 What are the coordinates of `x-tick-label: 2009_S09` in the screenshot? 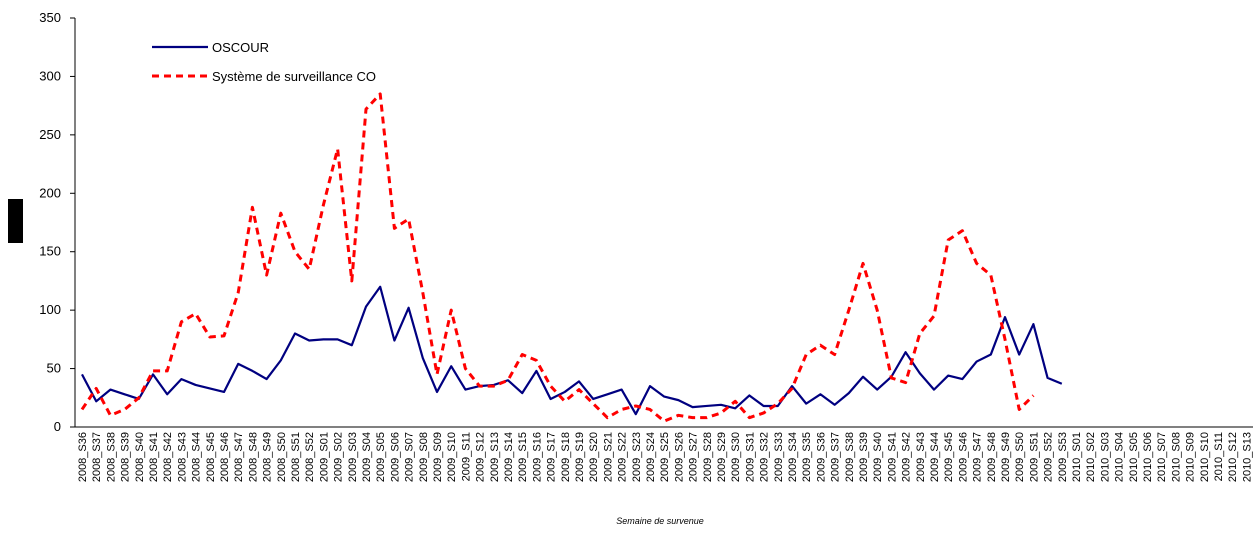 It's located at (438, 457).